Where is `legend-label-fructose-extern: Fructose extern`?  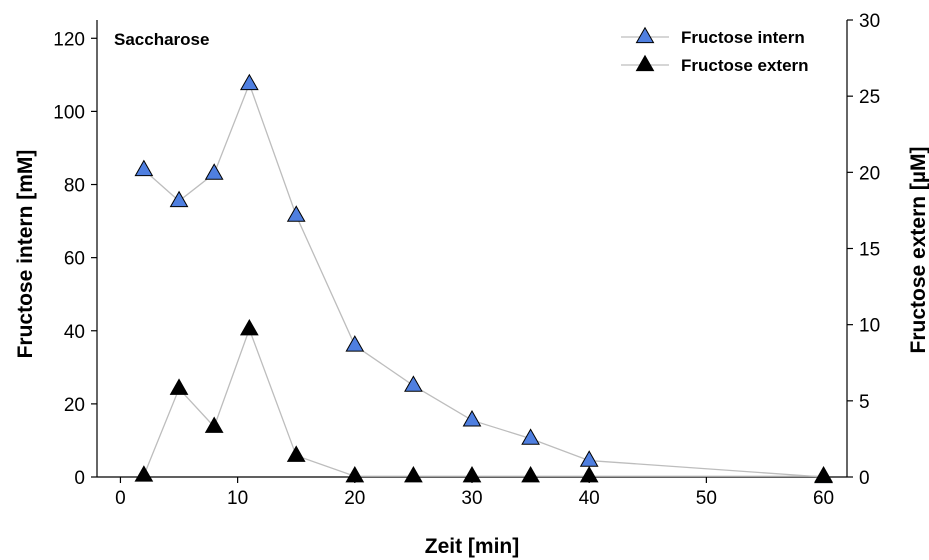
legend-label-fructose-extern: Fructose extern is located at coordinates (745, 65).